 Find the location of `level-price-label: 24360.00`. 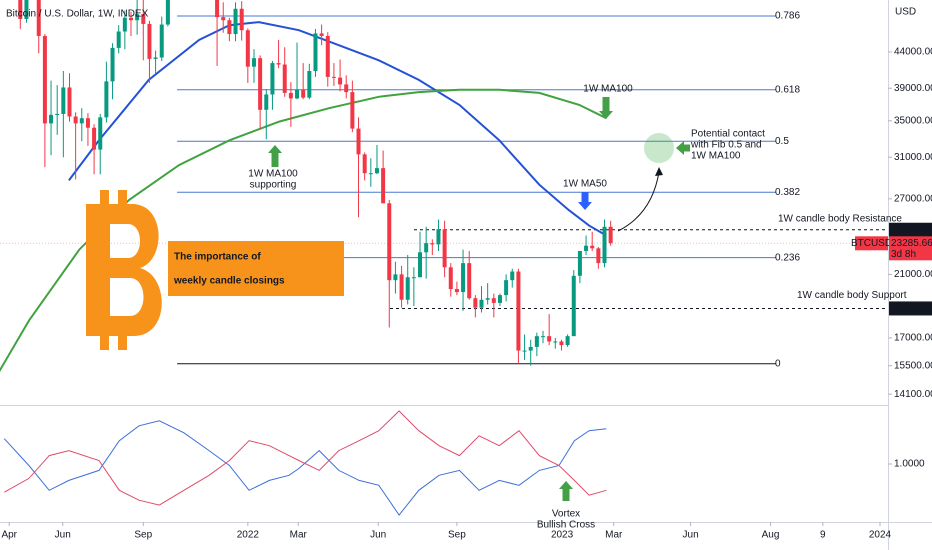

level-price-label: 24360.00 is located at coordinates (911, 229).